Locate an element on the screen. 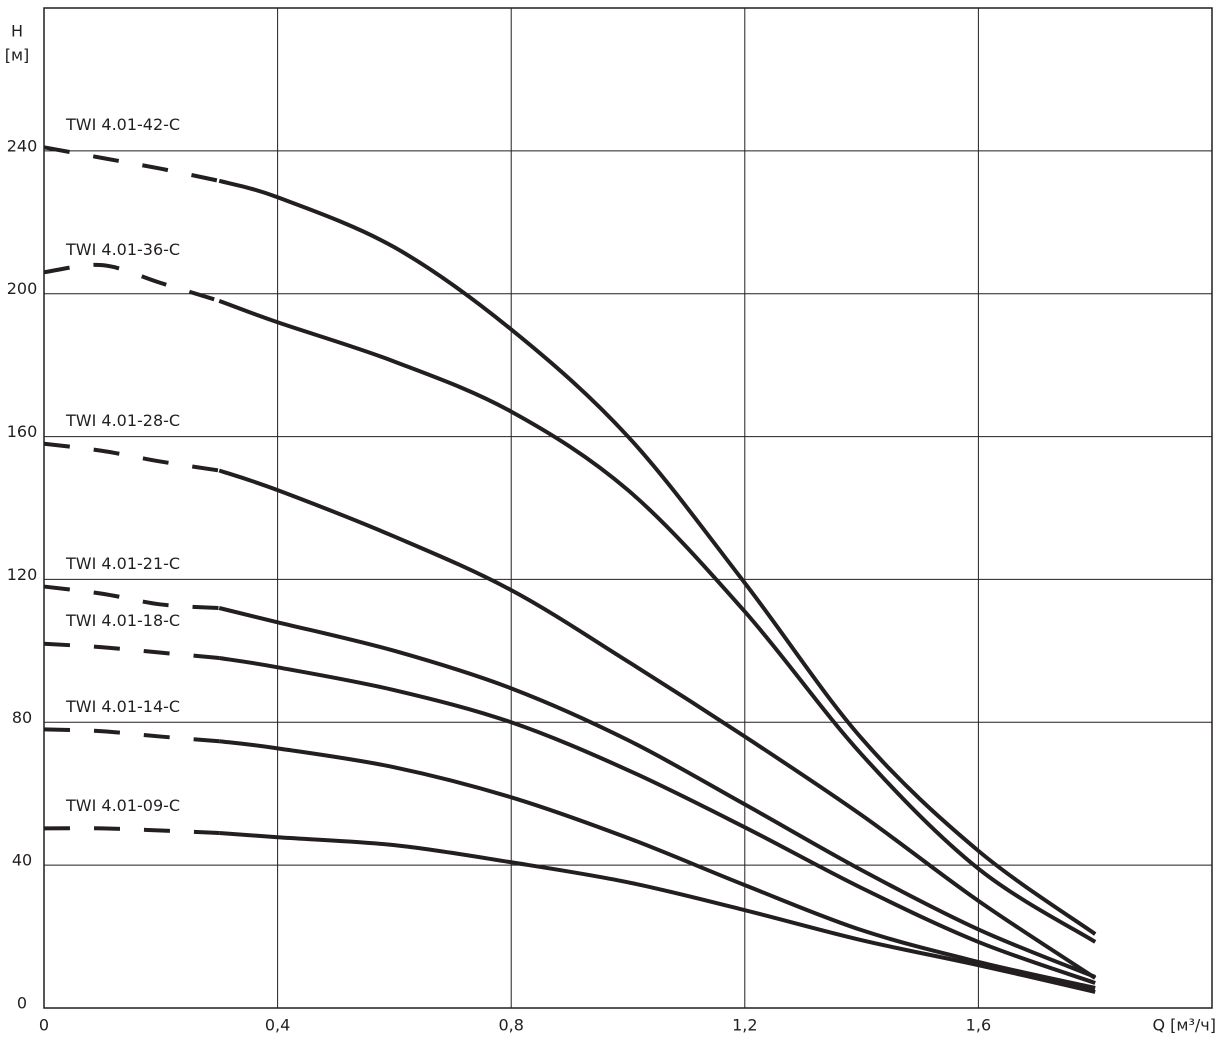 This screenshot has height=1040, width=1221. series-label: TWI 4.01-09-C is located at coordinates (122, 805).